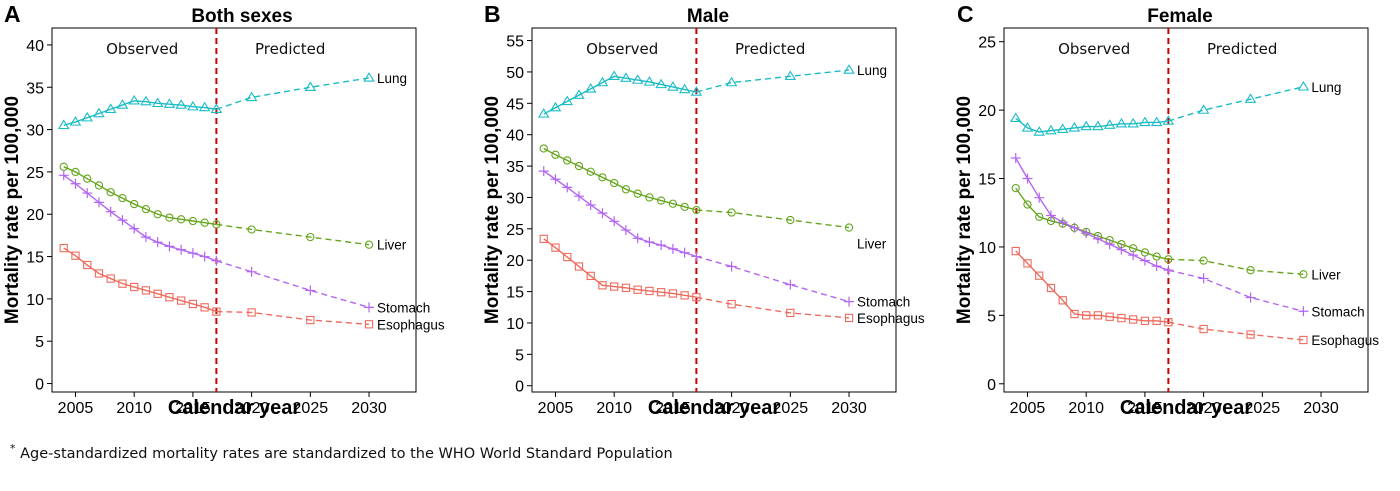 This screenshot has height=491, width=1400. Describe the element at coordinates (515, 136) in the screenshot. I see `y-tick-label: 40` at that location.